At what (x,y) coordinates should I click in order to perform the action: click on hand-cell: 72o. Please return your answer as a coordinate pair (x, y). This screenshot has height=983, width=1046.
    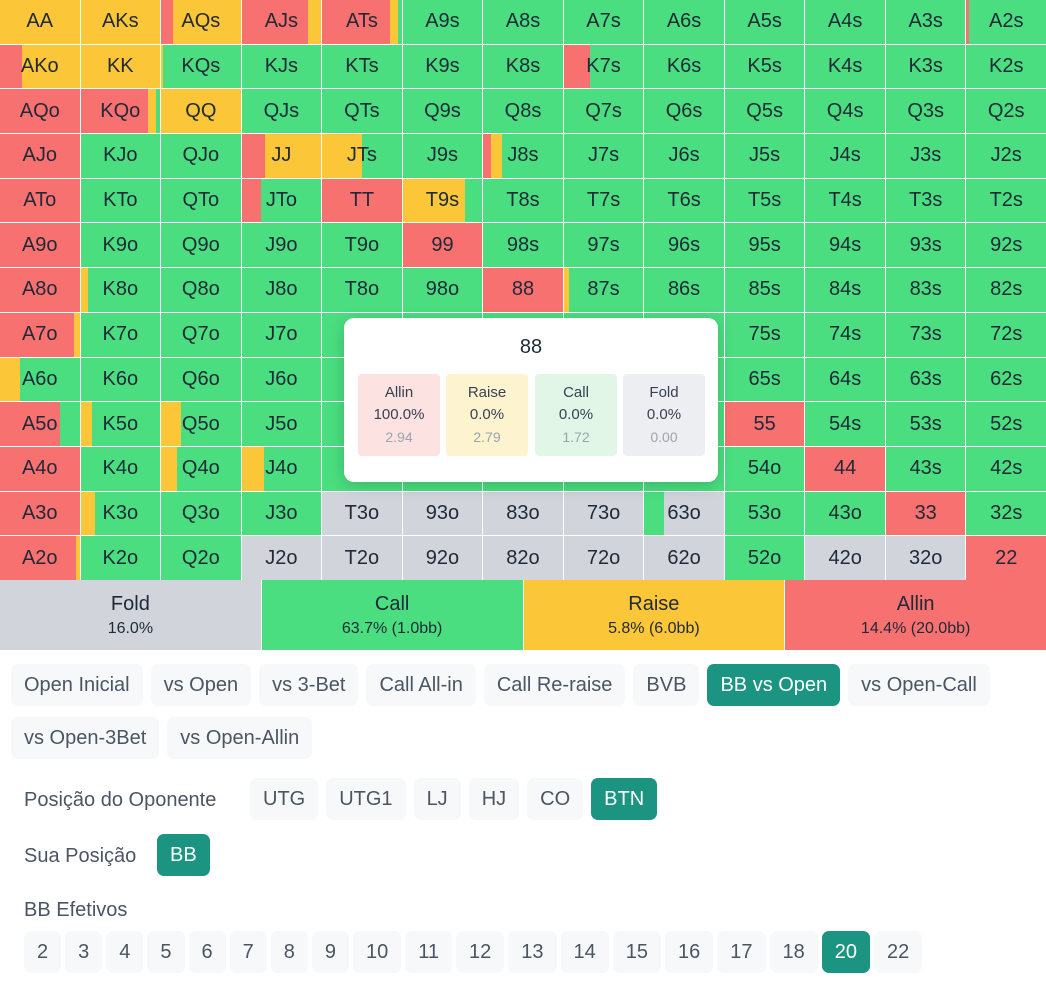
    Looking at the image, I should click on (603, 558).